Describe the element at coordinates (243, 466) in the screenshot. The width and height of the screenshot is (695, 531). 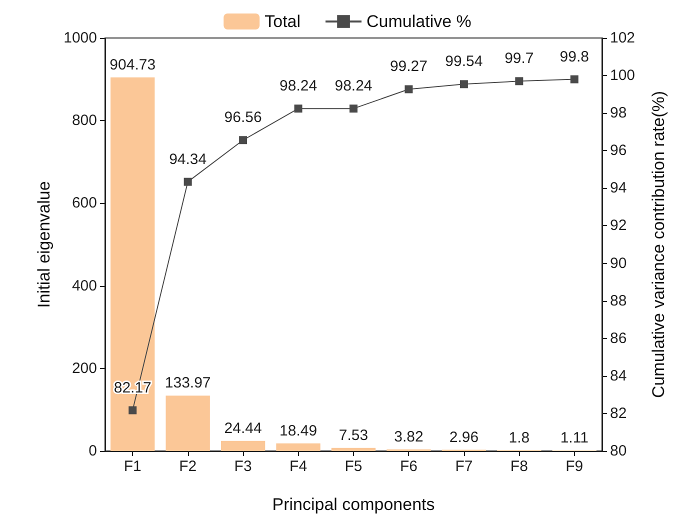
I see `x-tick-label: F3` at that location.